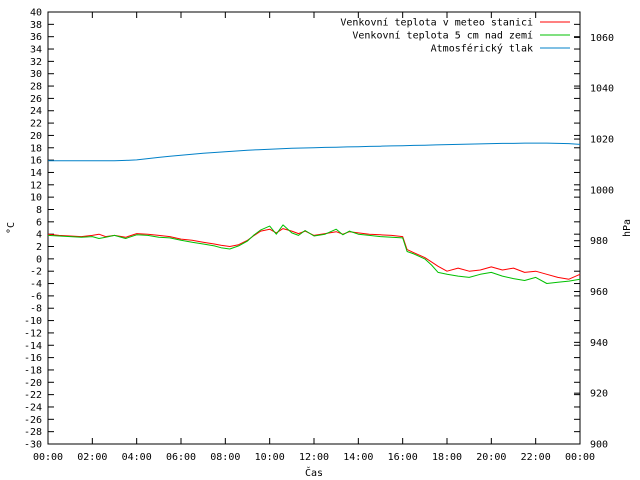 The height and width of the screenshot is (480, 640). Describe the element at coordinates (33, 395) in the screenshot. I see `y-tick-label: -22` at that location.